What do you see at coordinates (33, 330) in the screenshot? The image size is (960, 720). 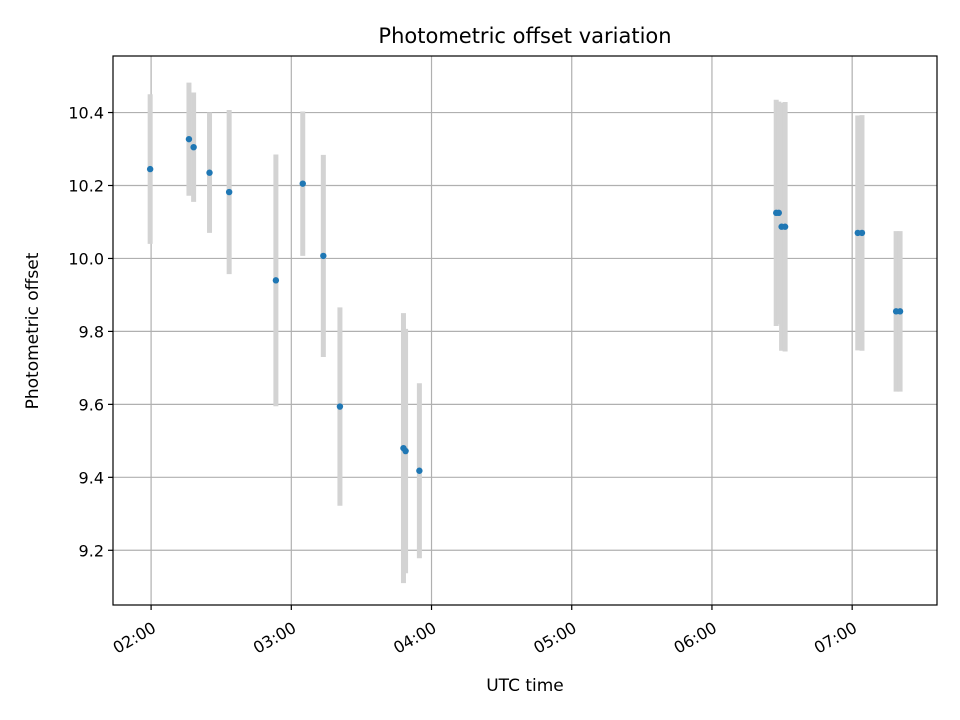 I see `y-axis-title: Photometric offset` at bounding box center [33, 330].